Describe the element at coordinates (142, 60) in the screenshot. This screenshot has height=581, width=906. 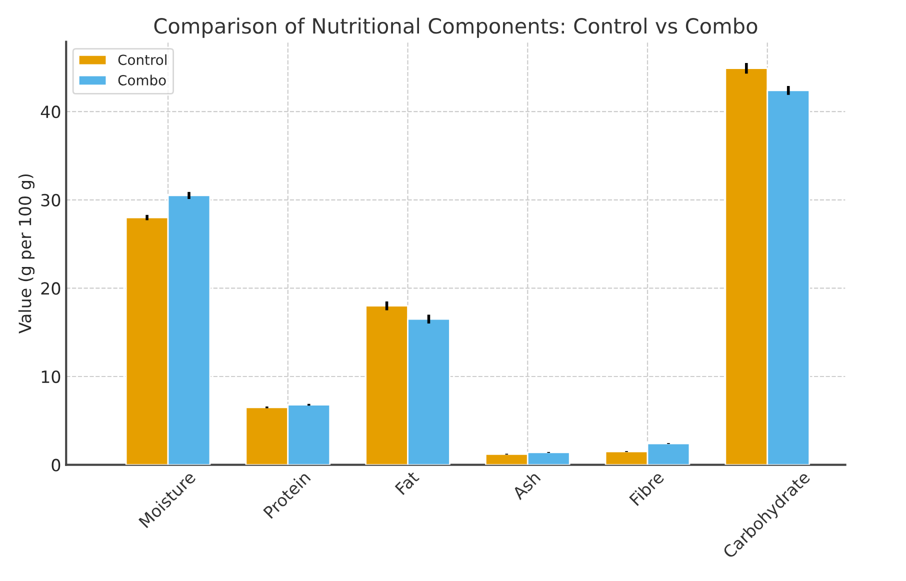
I see `legend-label: Control` at that location.